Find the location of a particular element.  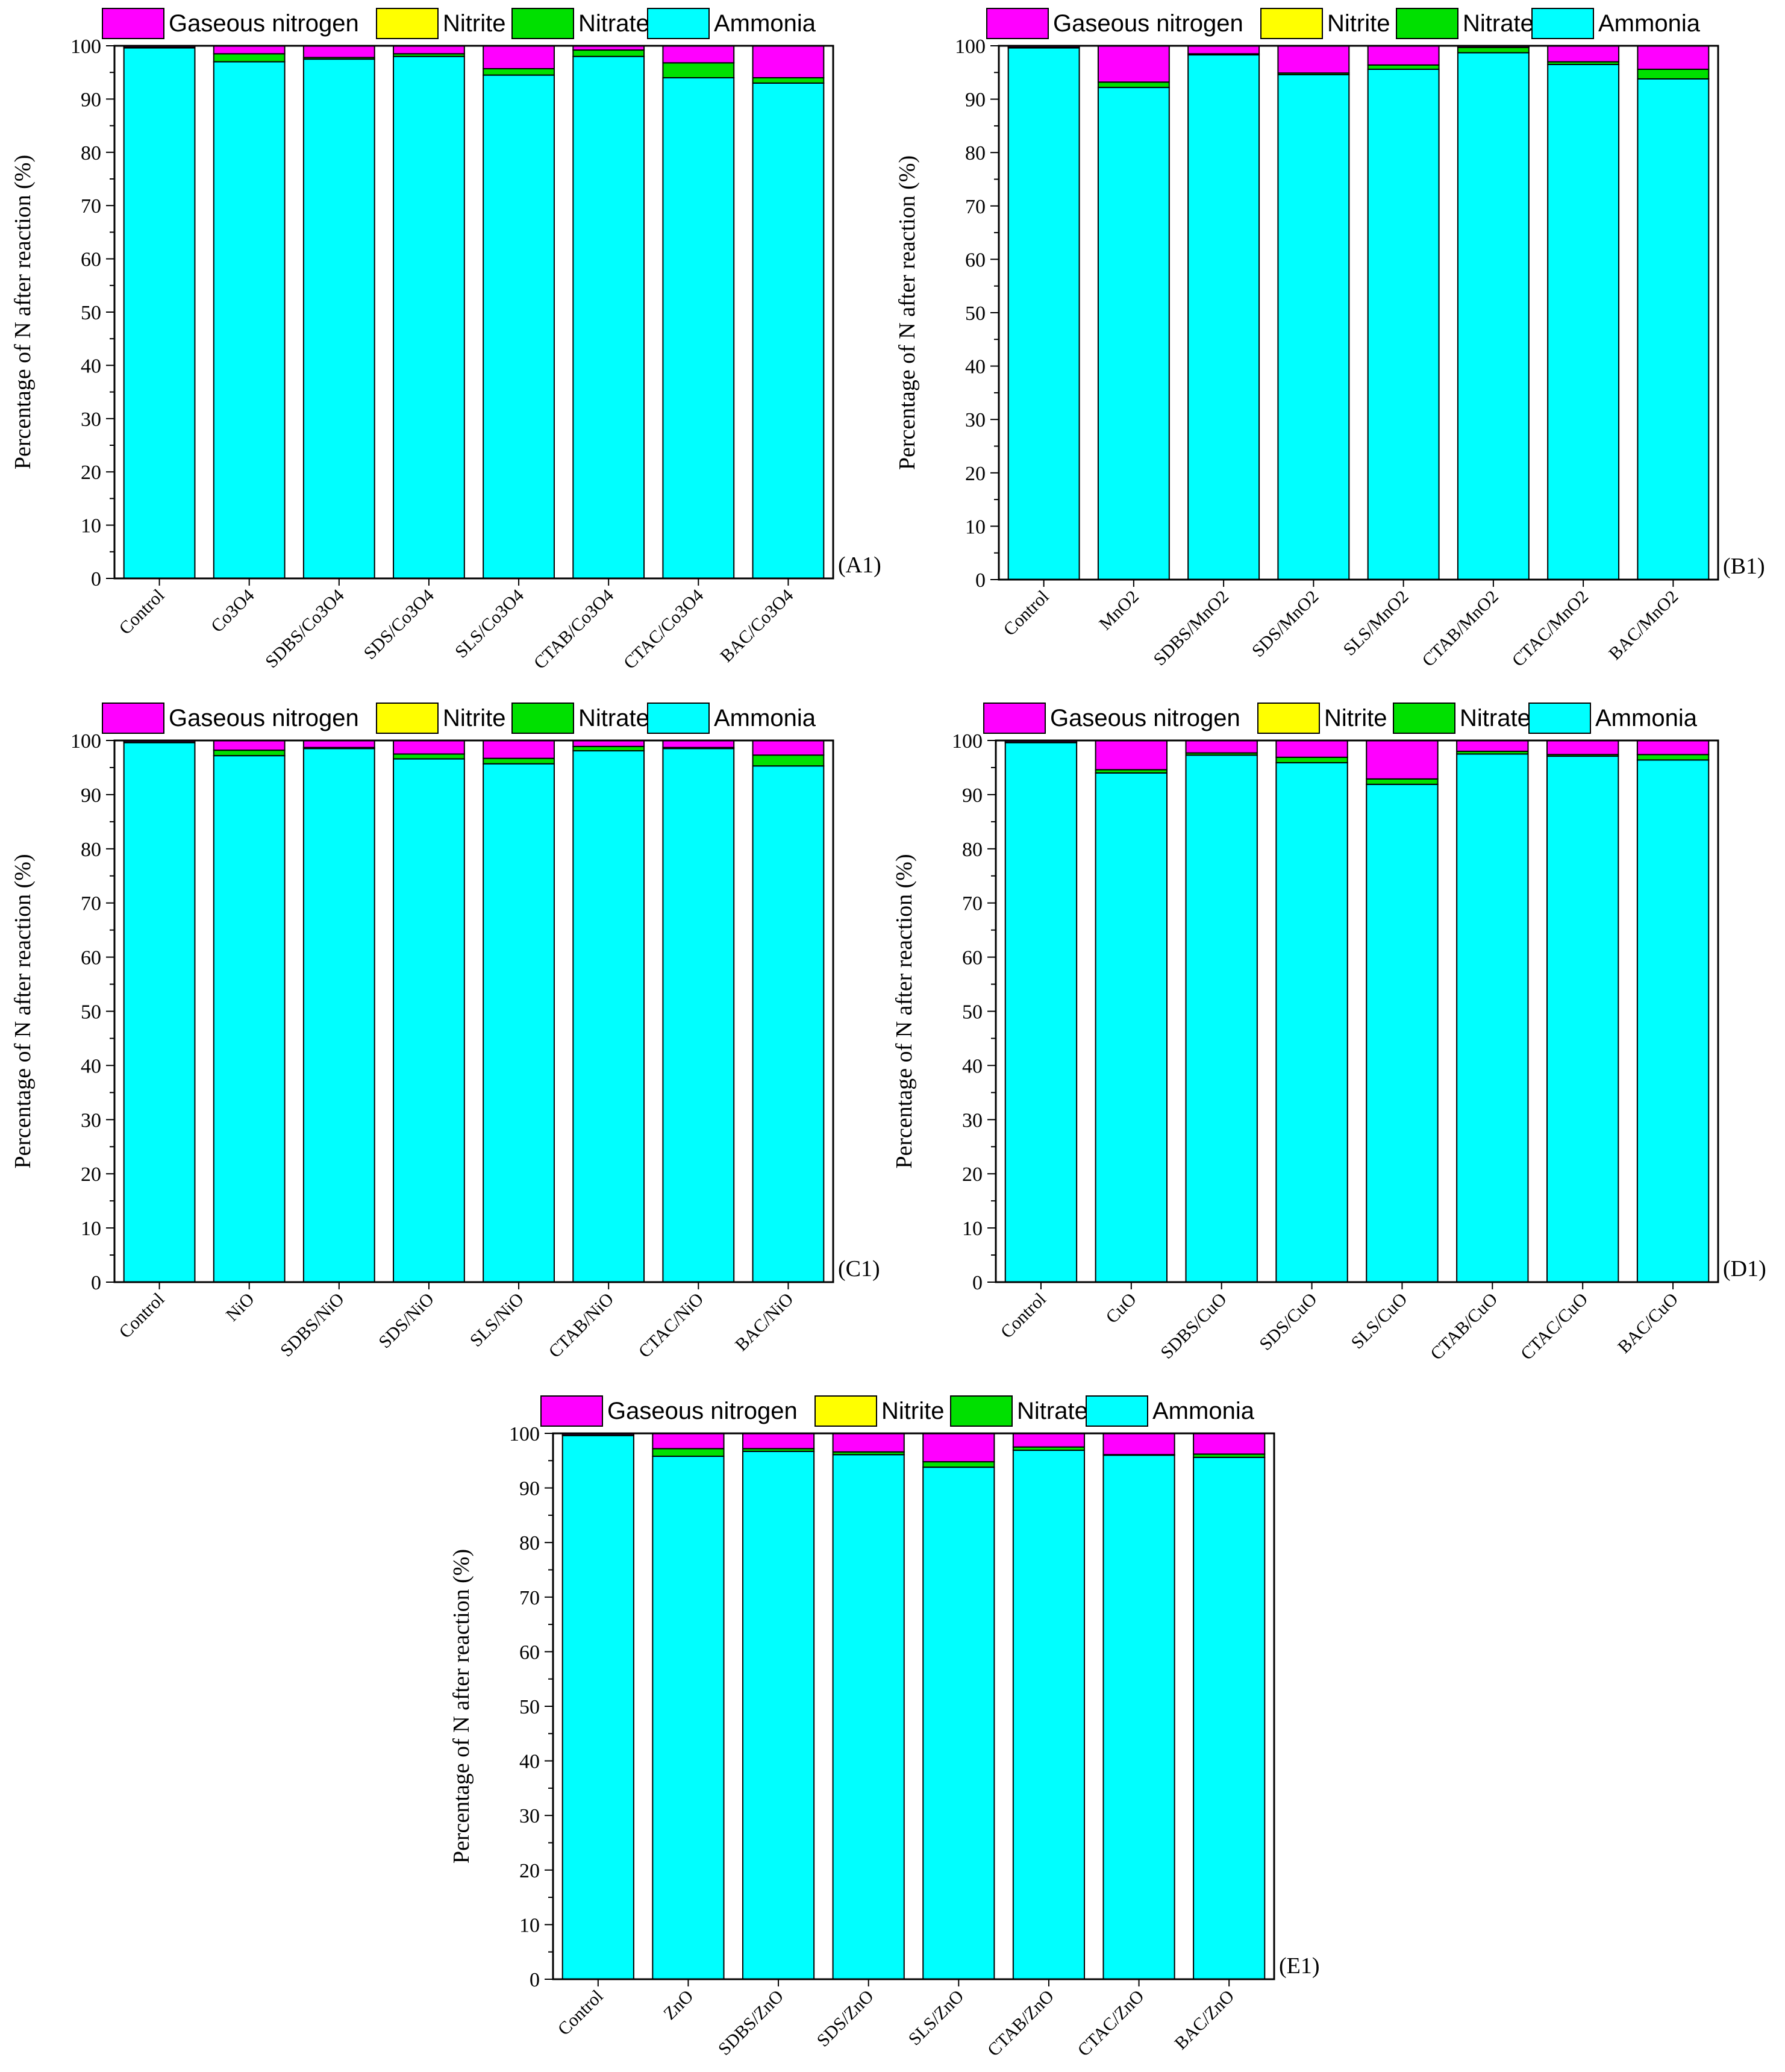

category-label-4: SLS/MnO2 is located at coordinates (1375, 623).